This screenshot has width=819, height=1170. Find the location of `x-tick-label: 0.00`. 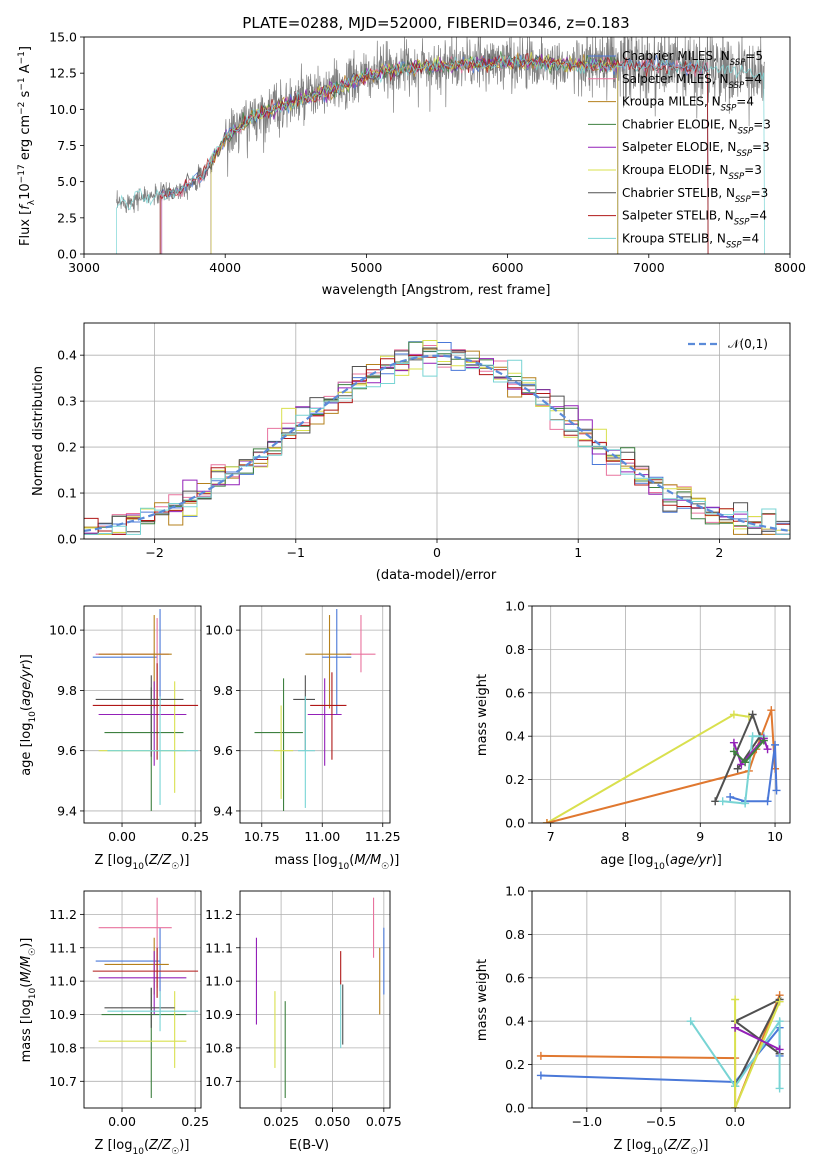

x-tick-label: 0.00 is located at coordinates (122, 1121).